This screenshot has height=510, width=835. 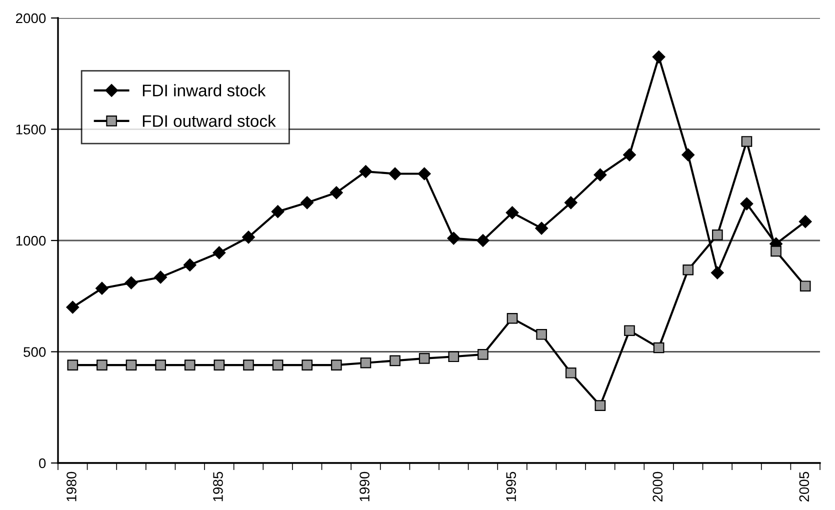 I want to click on legend-label: FDI outward stock, so click(x=209, y=120).